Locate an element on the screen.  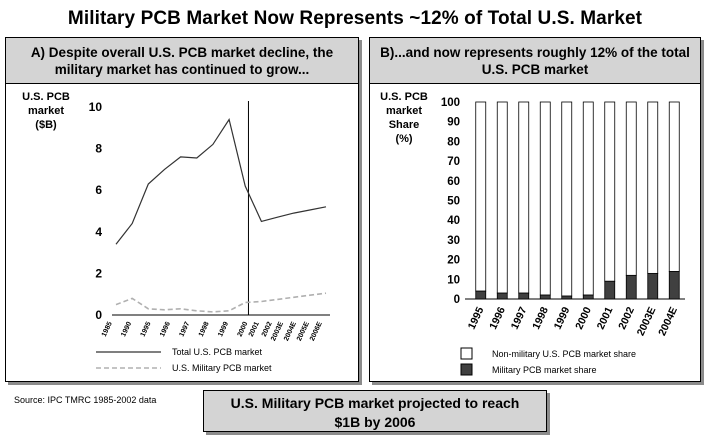
y-tick-label: 30 is located at coordinates (453, 241).